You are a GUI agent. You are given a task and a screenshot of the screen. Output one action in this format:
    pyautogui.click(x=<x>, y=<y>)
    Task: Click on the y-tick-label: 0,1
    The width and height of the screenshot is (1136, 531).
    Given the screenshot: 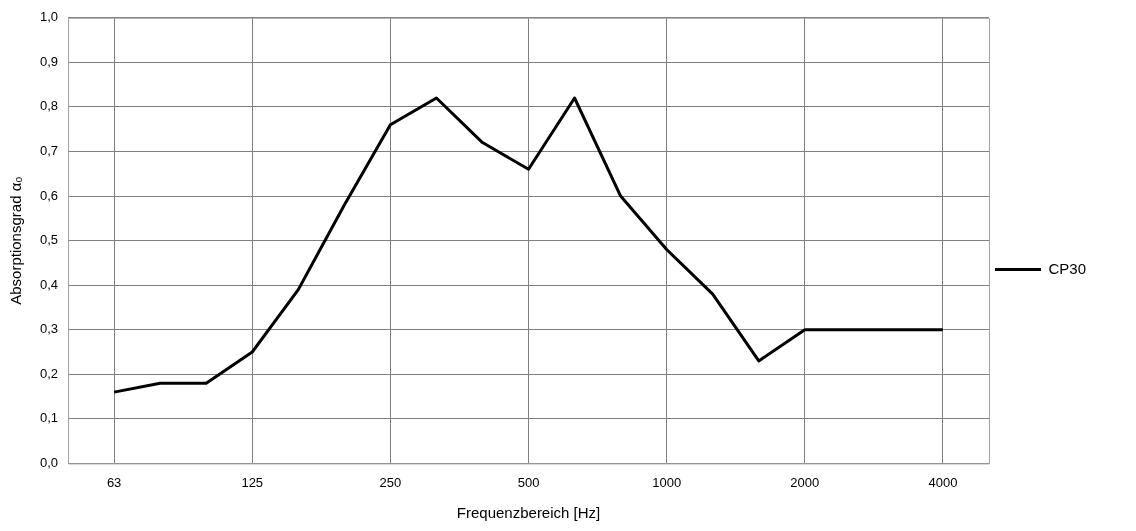 What is the action you would take?
    pyautogui.click(x=49, y=418)
    